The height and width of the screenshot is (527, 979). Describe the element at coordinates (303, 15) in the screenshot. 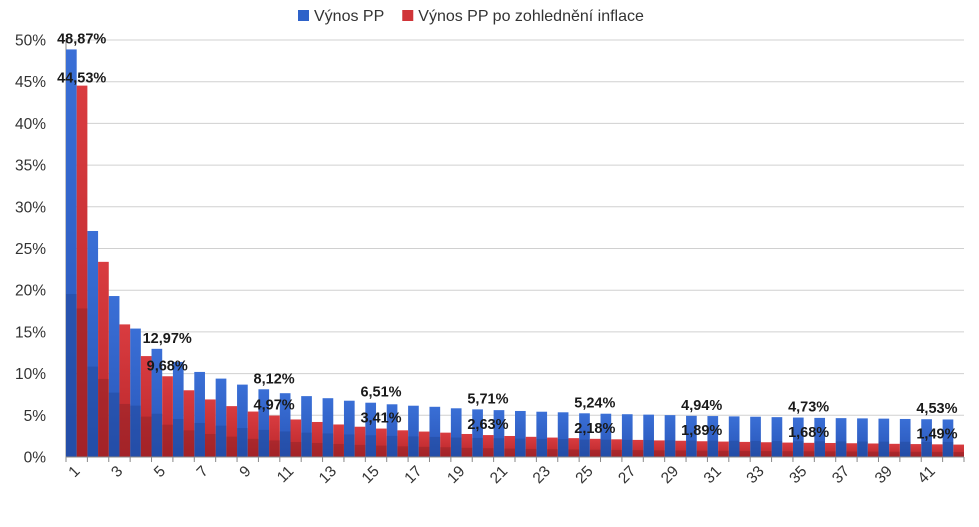

I see `legend-swatch` at that location.